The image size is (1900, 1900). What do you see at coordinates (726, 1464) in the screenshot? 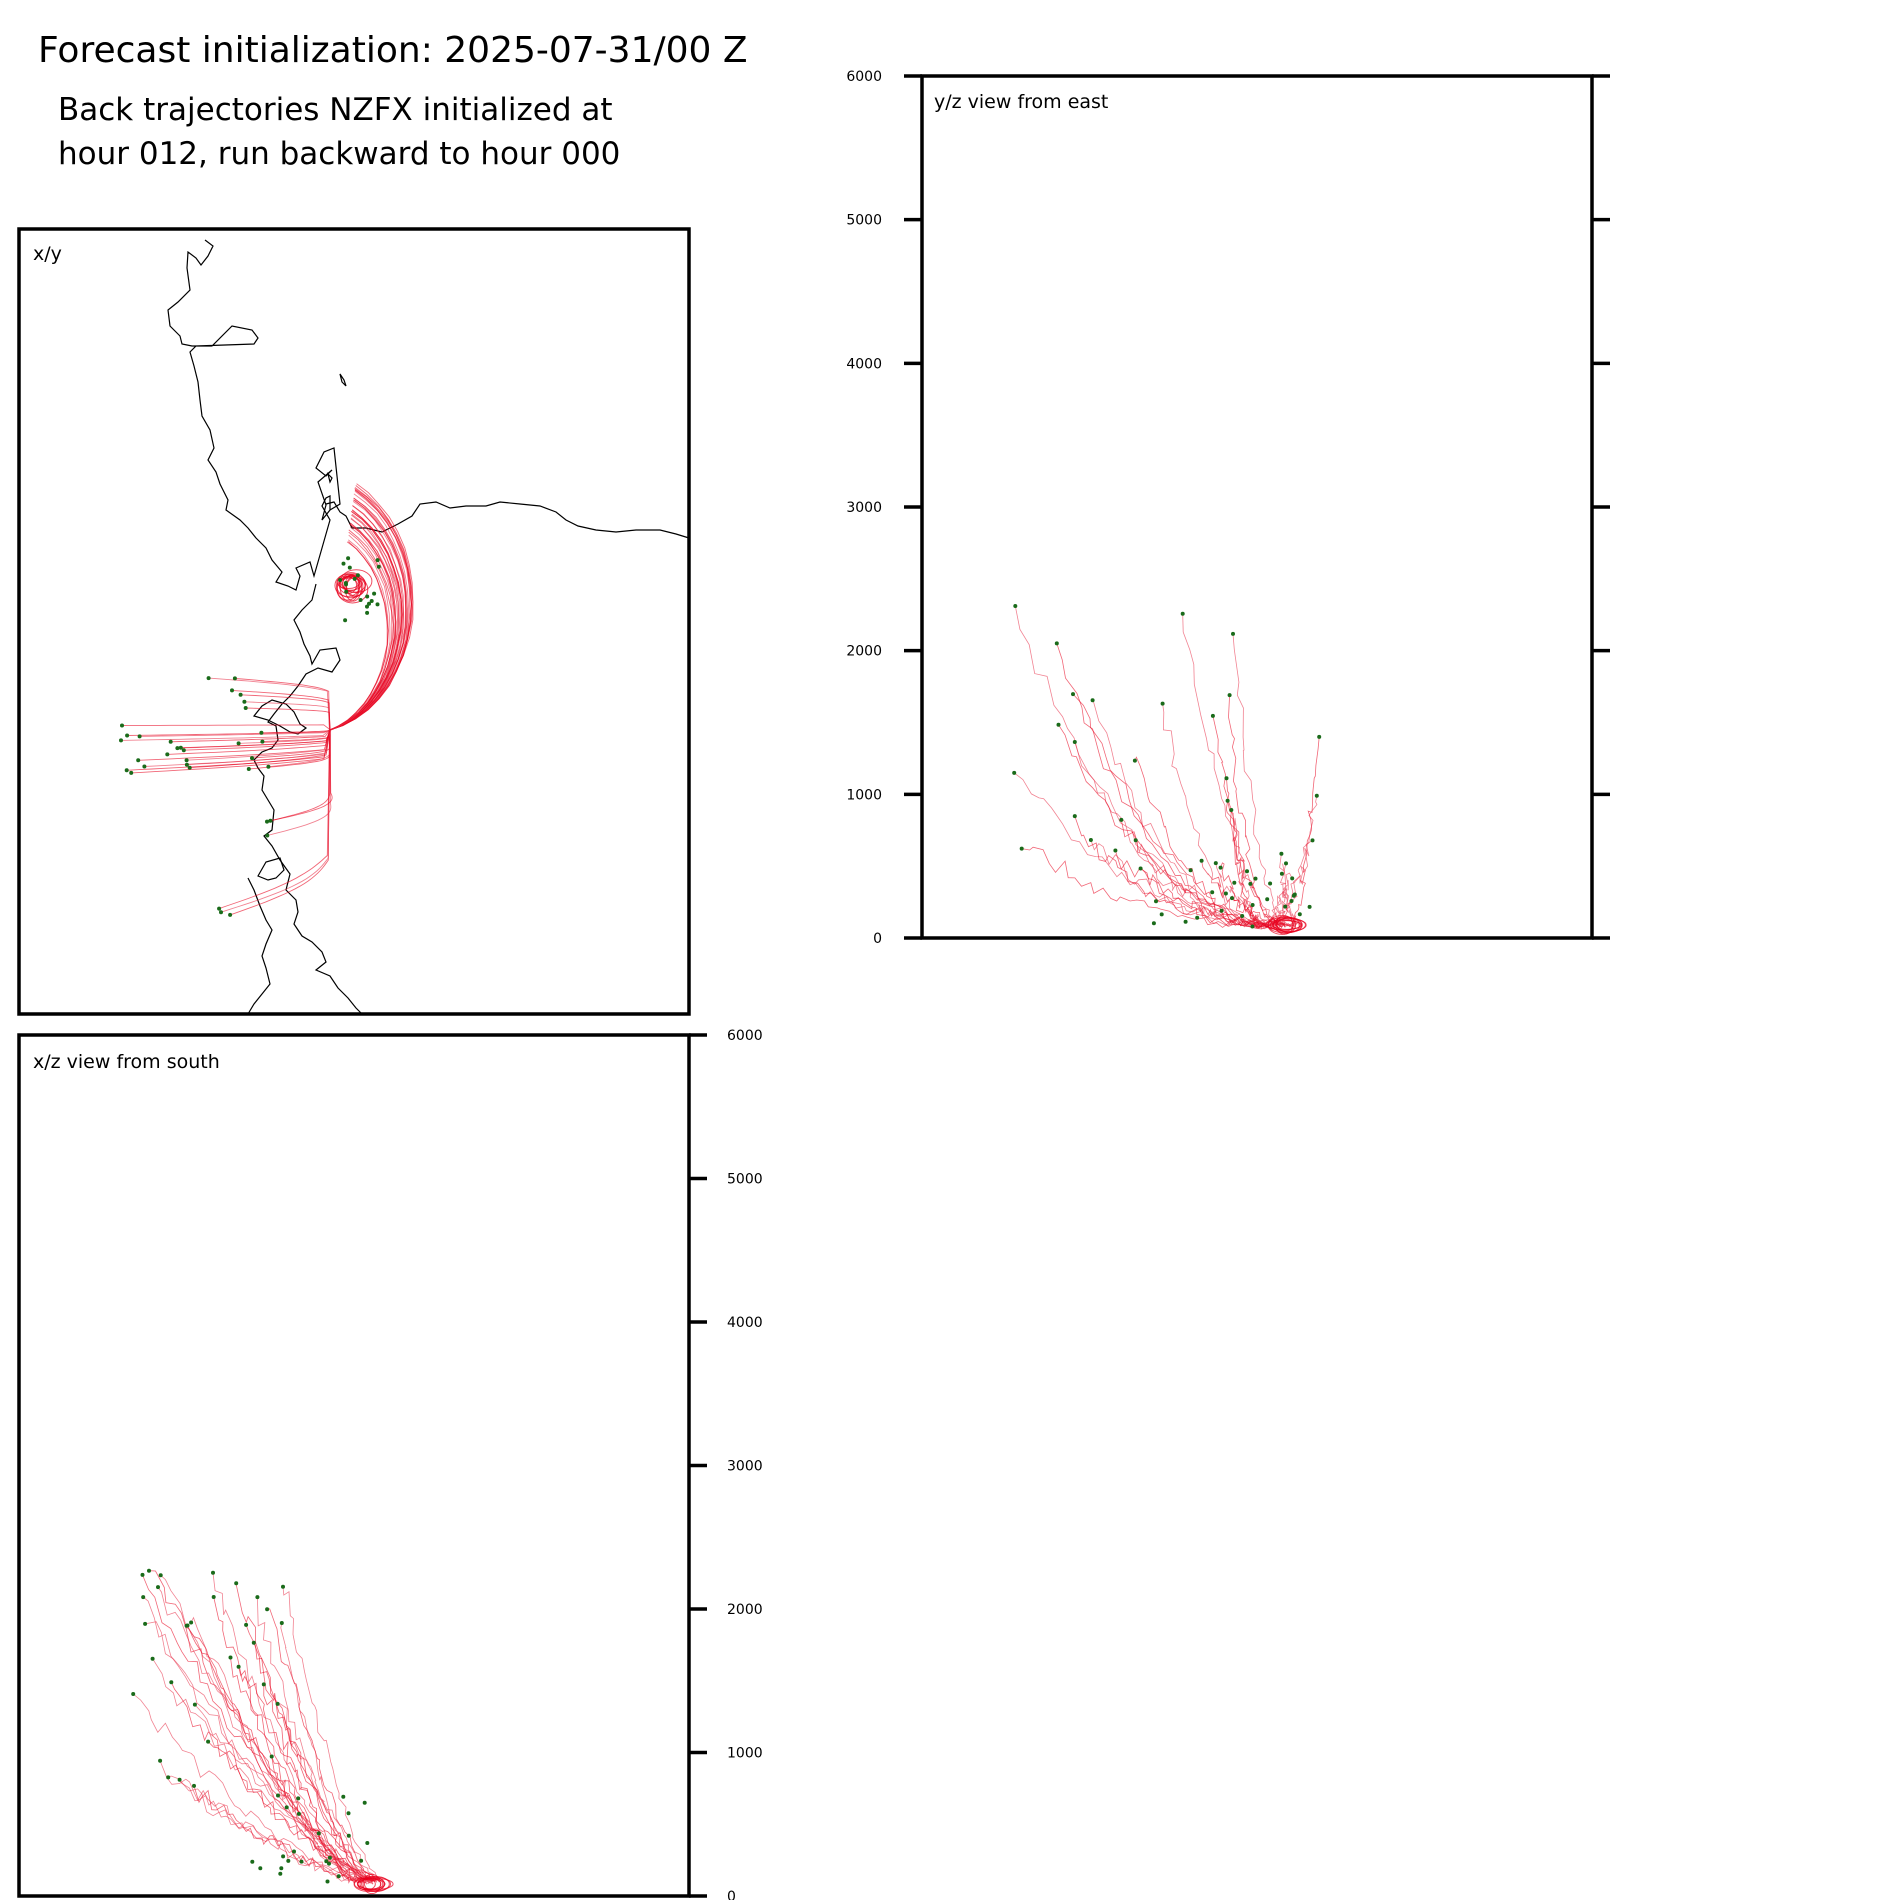
I see `xz-axis-ticks: 0 1000 2000 3000 4000 5000 6000` at bounding box center [726, 1464].